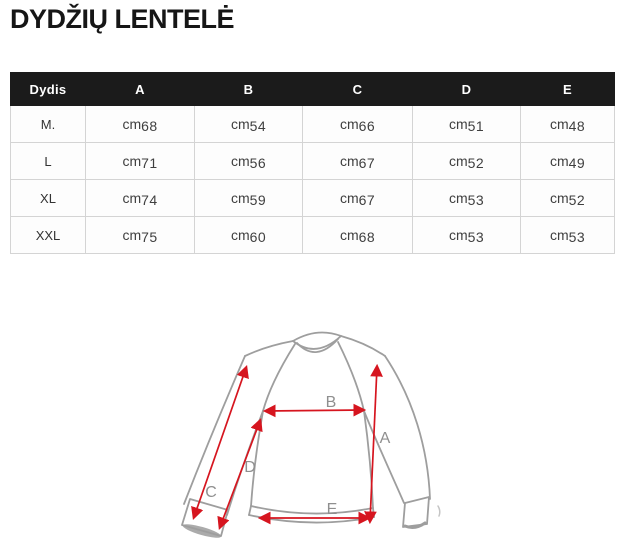 This screenshot has height=540, width=617. What do you see at coordinates (248, 161) in the screenshot?
I see `measurement-cell: cm56` at bounding box center [248, 161].